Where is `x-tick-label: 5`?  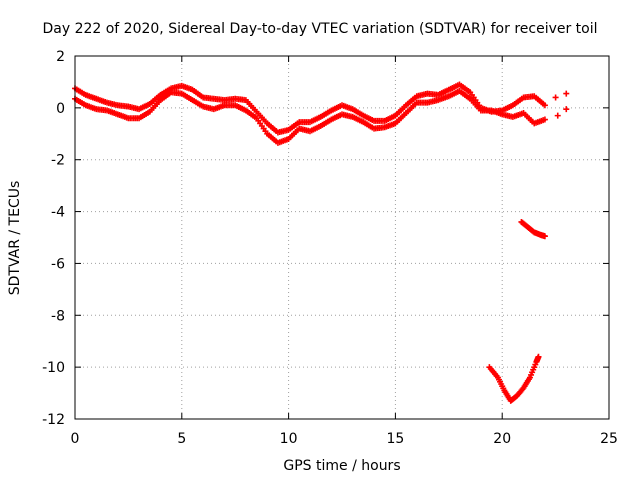
x-tick-label: 5 is located at coordinates (181, 439).